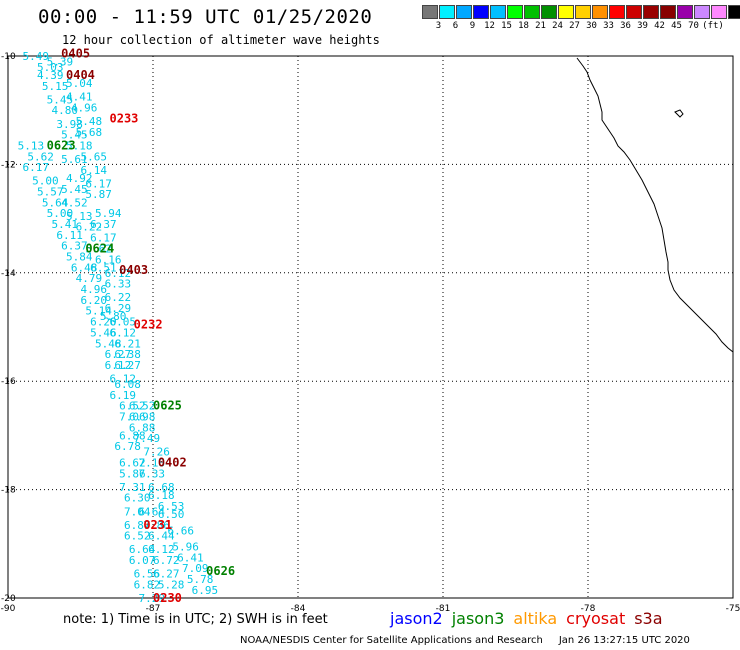 The height and width of the screenshot is (650, 740). What do you see at coordinates (137, 525) in the screenshot?
I see `swh-reading: 6.87` at bounding box center [137, 525].